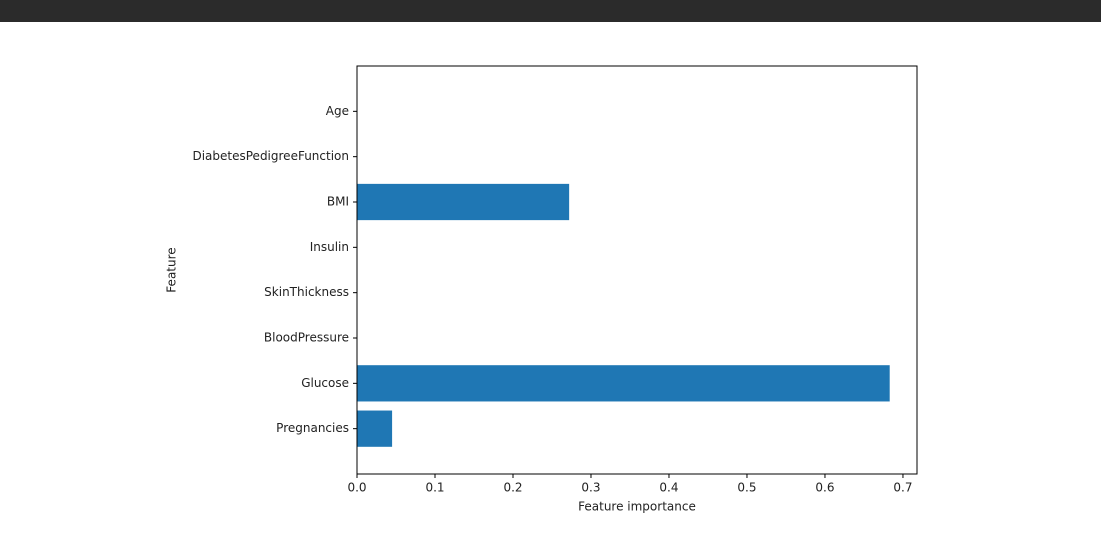  Describe the element at coordinates (746, 488) in the screenshot. I see `x-tick-label: 0.5` at that location.